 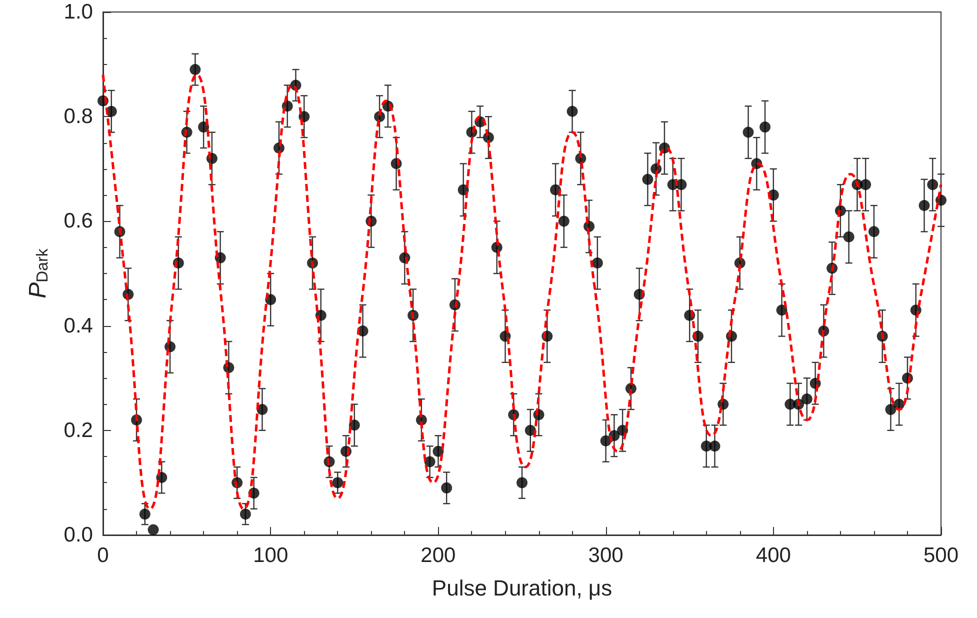 I want to click on x-tick-label: 100, so click(x=270, y=555).